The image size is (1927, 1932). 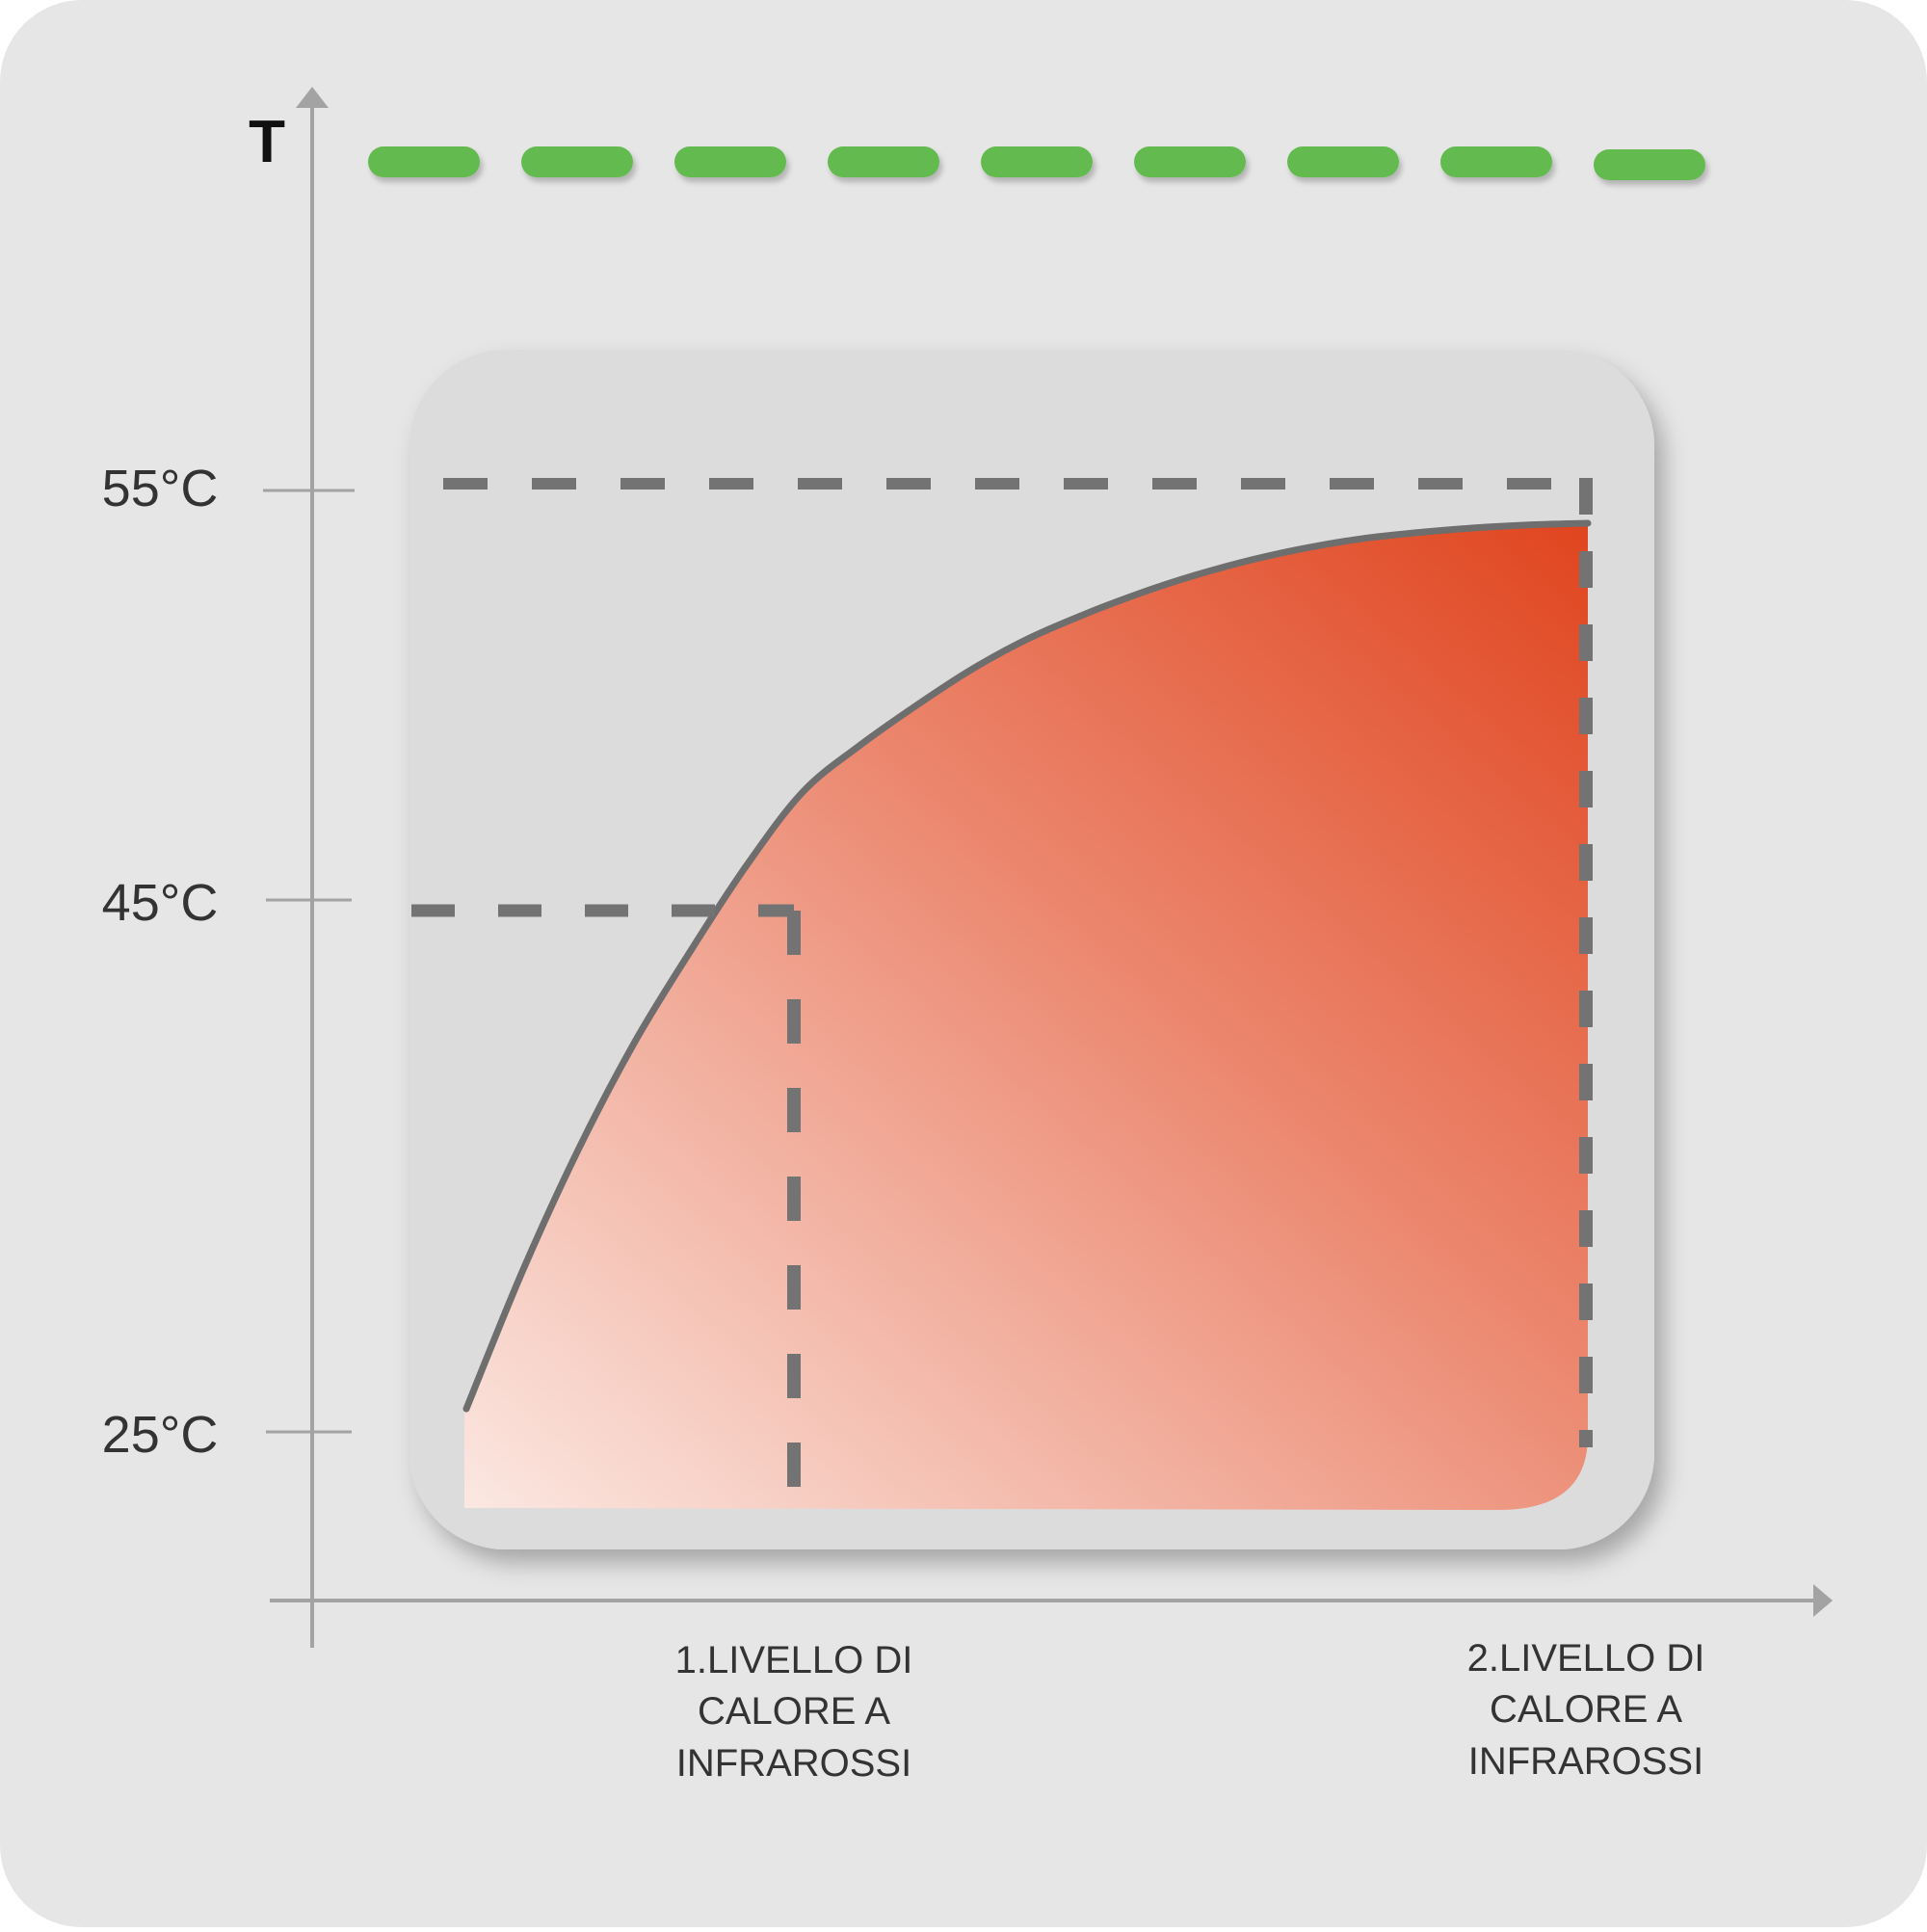 I want to click on y-axis-label: T, so click(x=267, y=142).